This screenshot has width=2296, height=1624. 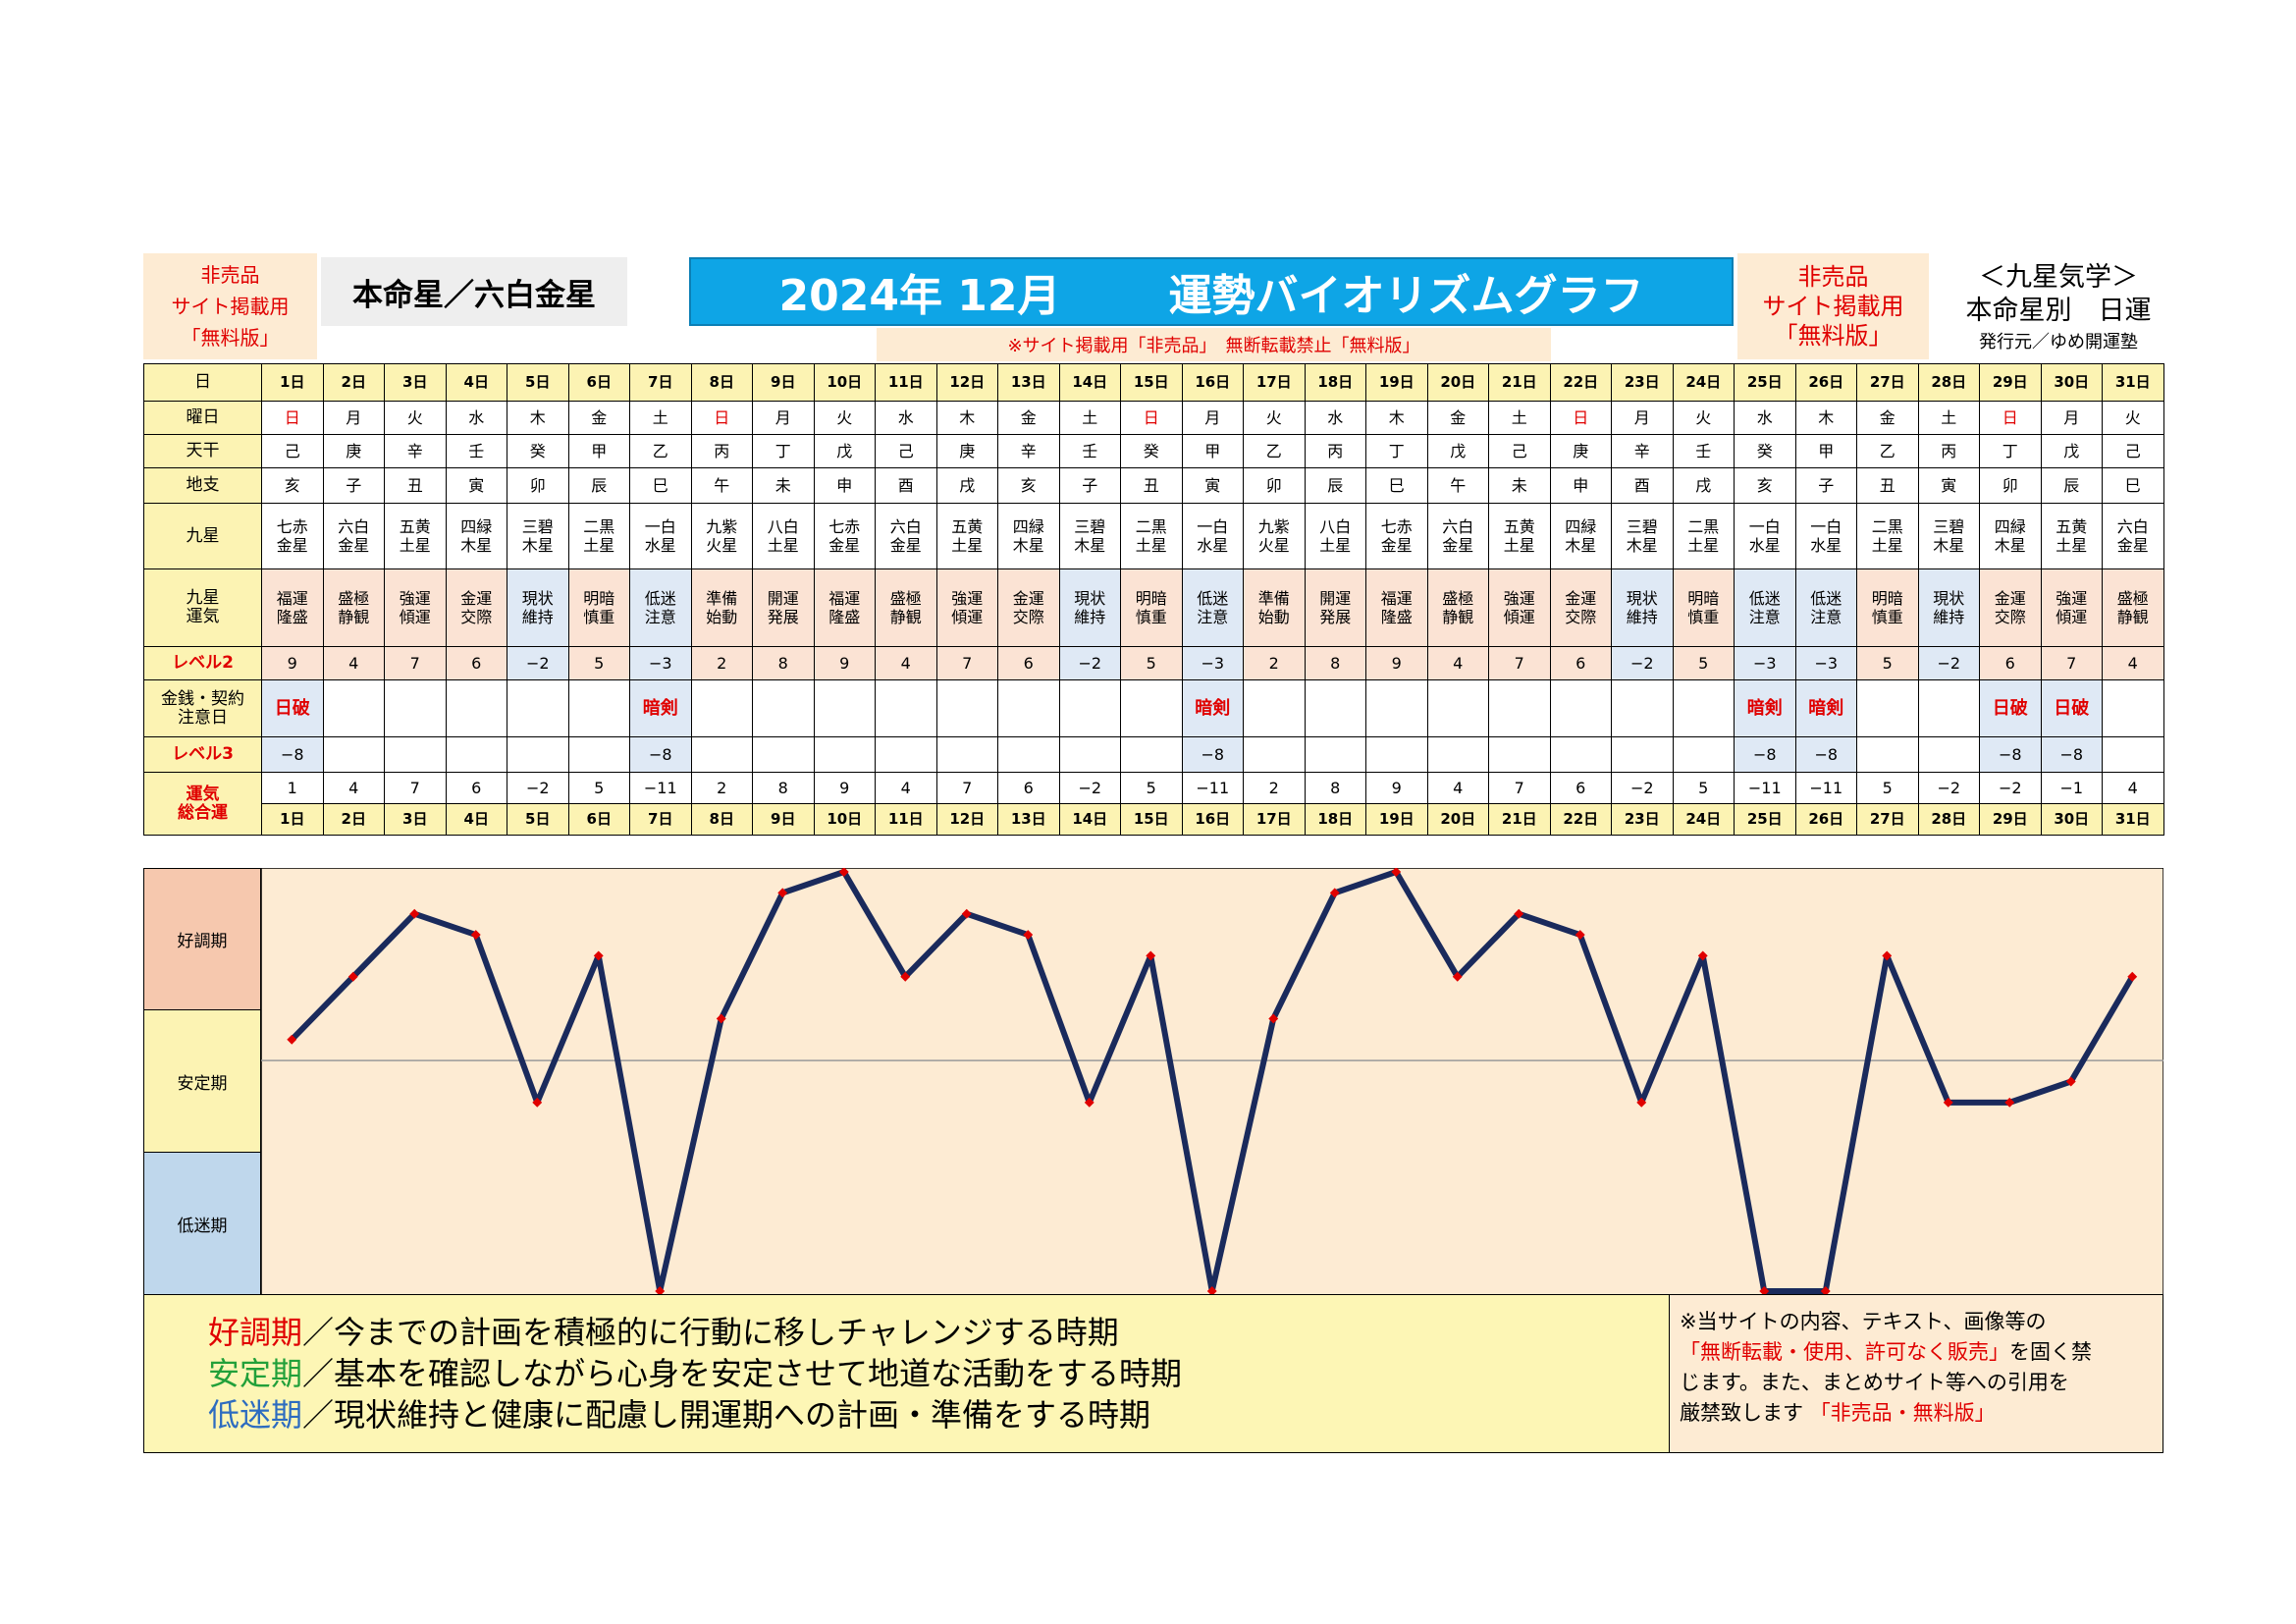 What do you see at coordinates (599, 526) in the screenshot?
I see `kusei-cell-text: 二黒` at bounding box center [599, 526].